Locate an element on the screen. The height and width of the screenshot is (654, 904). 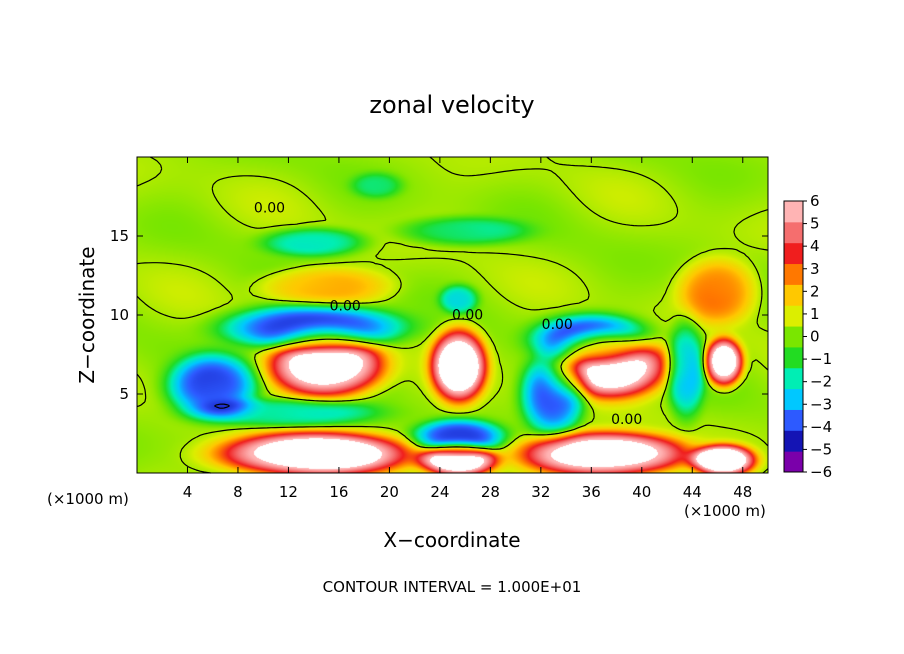
x-unit-right: (×1000 m) is located at coordinates (725, 511).